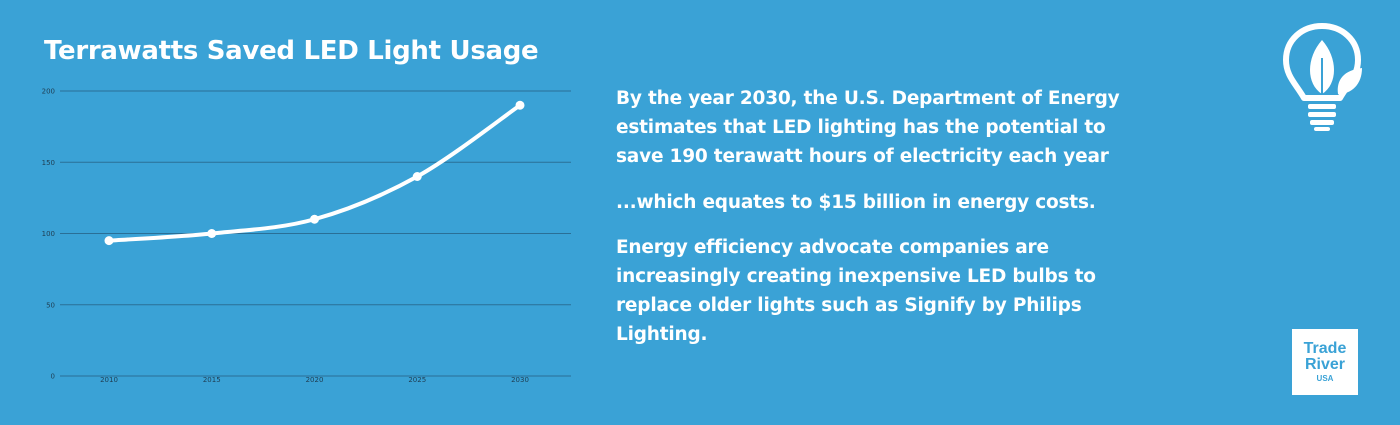 This screenshot has height=425, width=1400. I want to click on y-tick-label: 150, so click(48, 163).